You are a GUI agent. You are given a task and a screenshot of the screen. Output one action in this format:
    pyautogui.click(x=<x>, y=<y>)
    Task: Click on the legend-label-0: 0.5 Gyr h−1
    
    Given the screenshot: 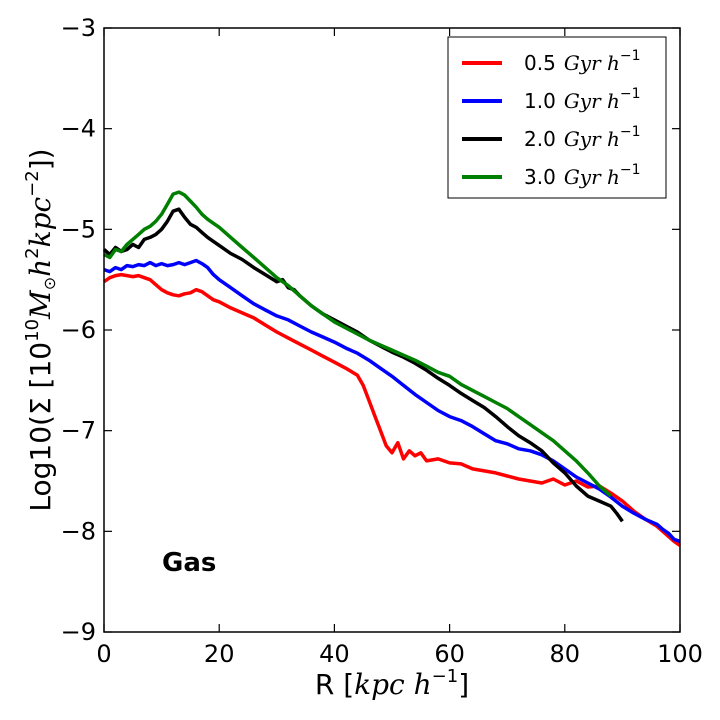 What is the action you would take?
    pyautogui.click(x=582, y=61)
    